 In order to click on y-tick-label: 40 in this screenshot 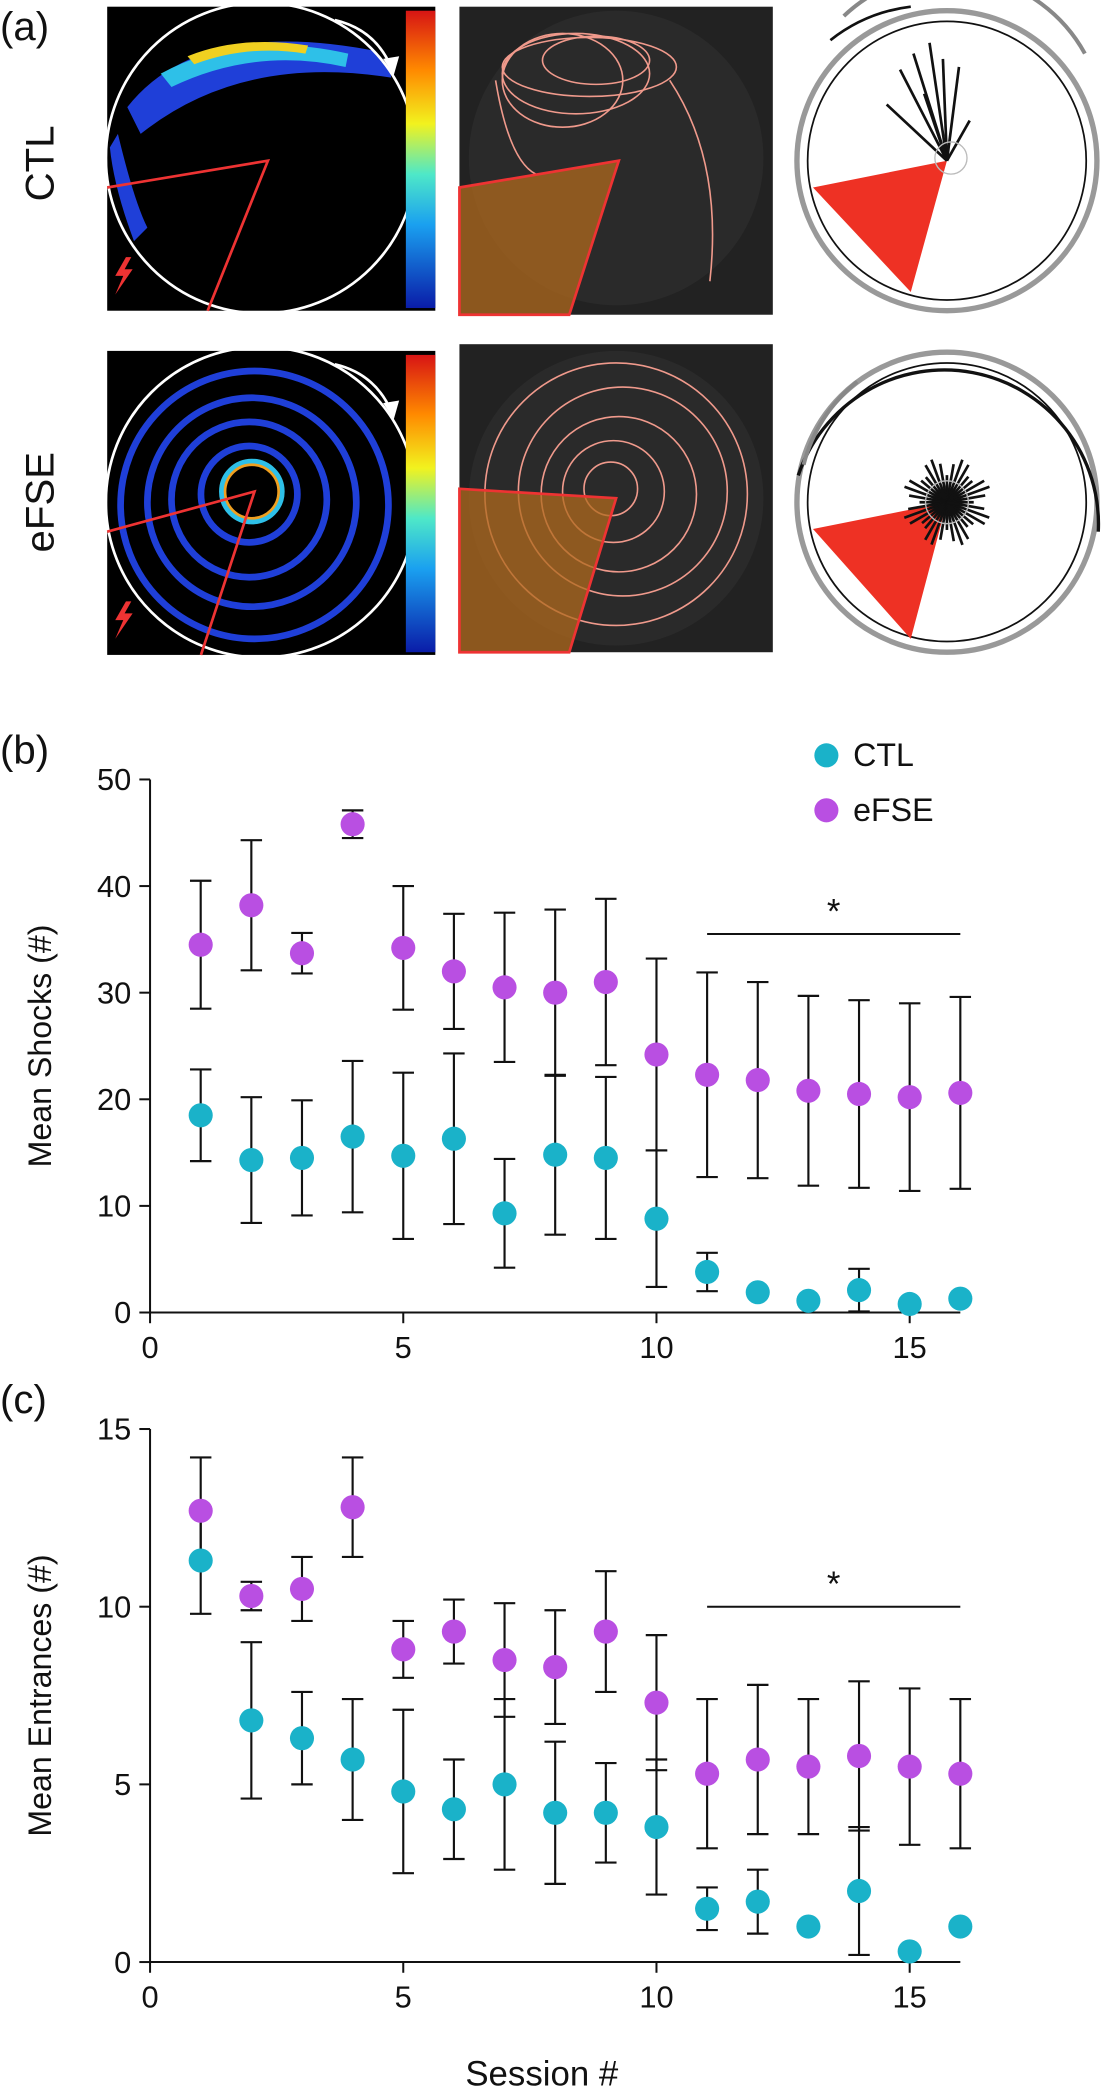, I will do `click(114, 886)`.